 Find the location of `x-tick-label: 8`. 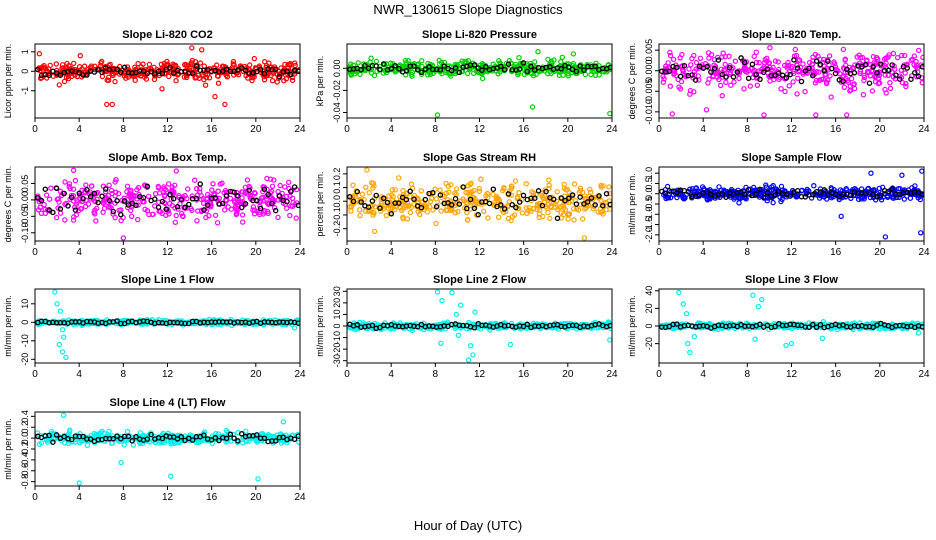

x-tick-label: 8 is located at coordinates (124, 497).